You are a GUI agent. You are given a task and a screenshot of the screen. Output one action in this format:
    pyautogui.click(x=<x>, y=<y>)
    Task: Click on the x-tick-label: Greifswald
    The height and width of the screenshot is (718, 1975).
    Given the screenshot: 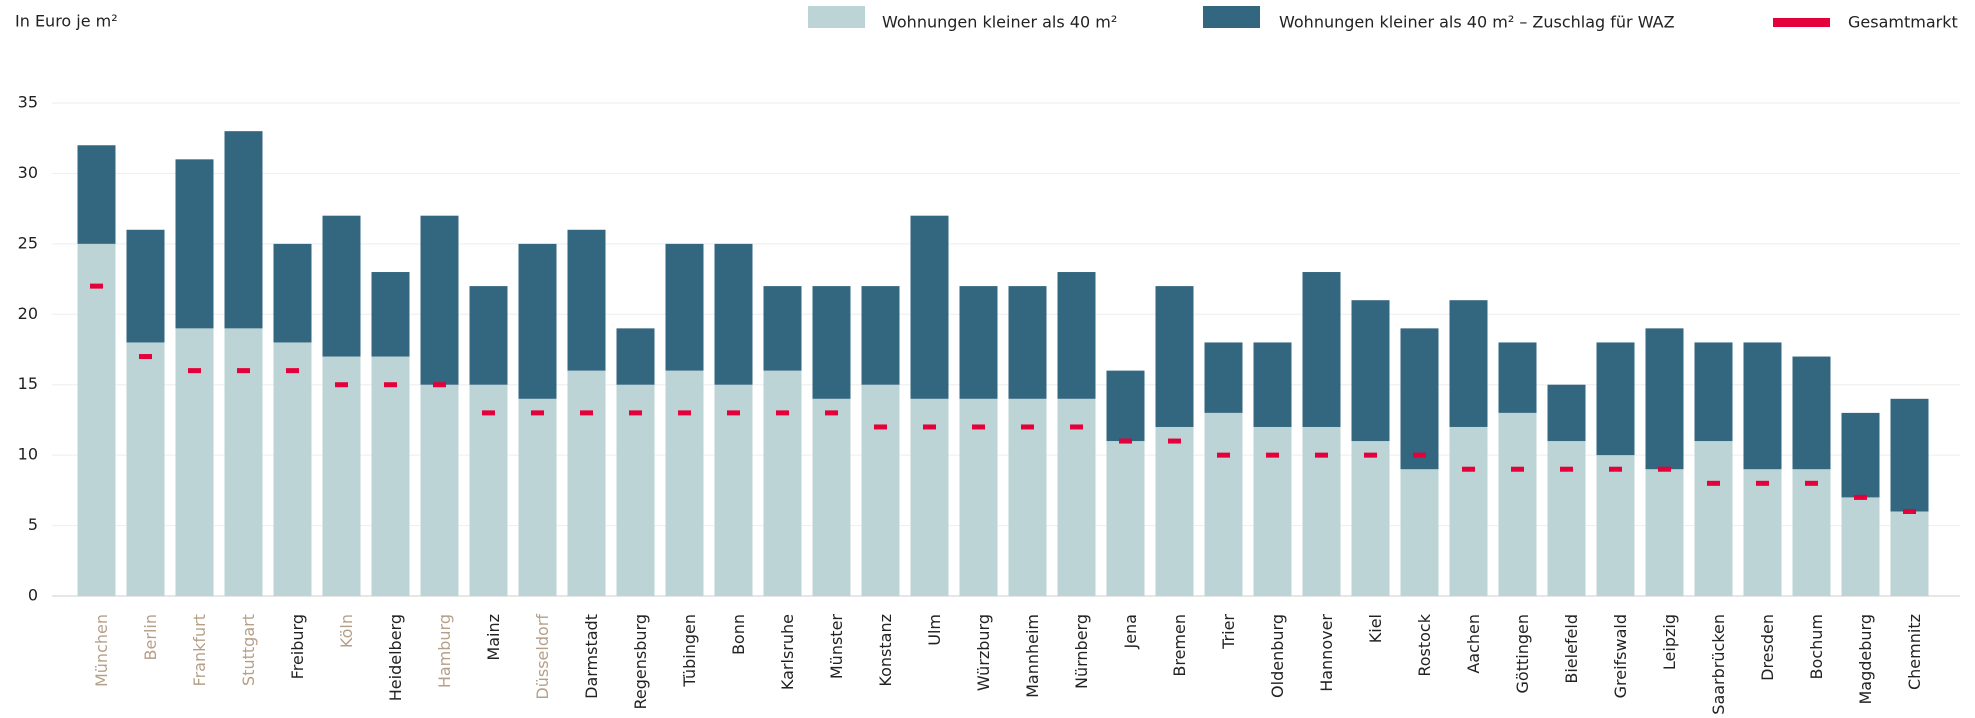 What is the action you would take?
    pyautogui.click(x=1620, y=656)
    